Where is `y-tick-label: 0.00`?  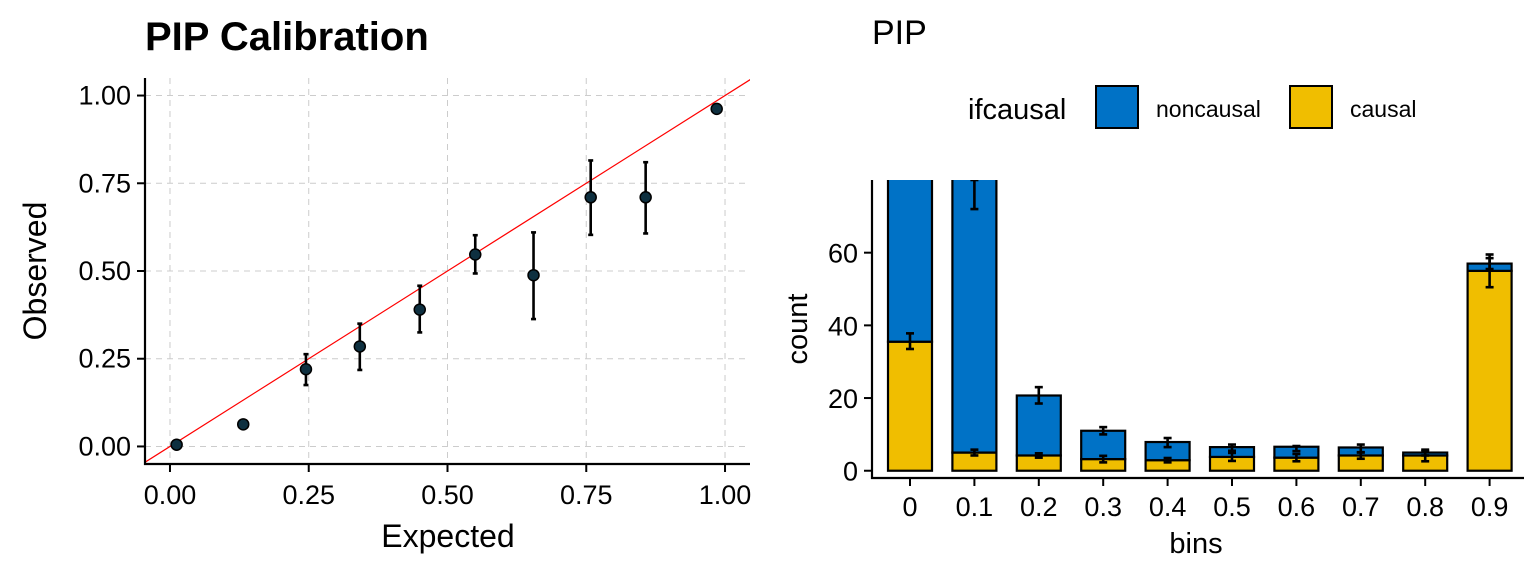 y-tick-label: 0.00 is located at coordinates (104, 446).